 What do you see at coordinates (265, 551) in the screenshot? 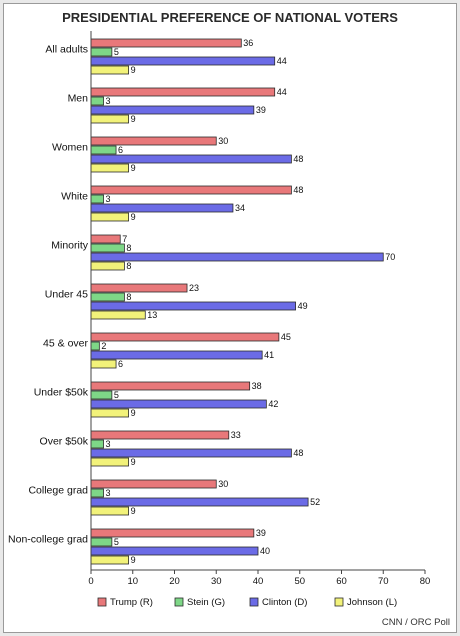
I see `data-label-non-college-grad-clinton-d: 40` at bounding box center [265, 551].